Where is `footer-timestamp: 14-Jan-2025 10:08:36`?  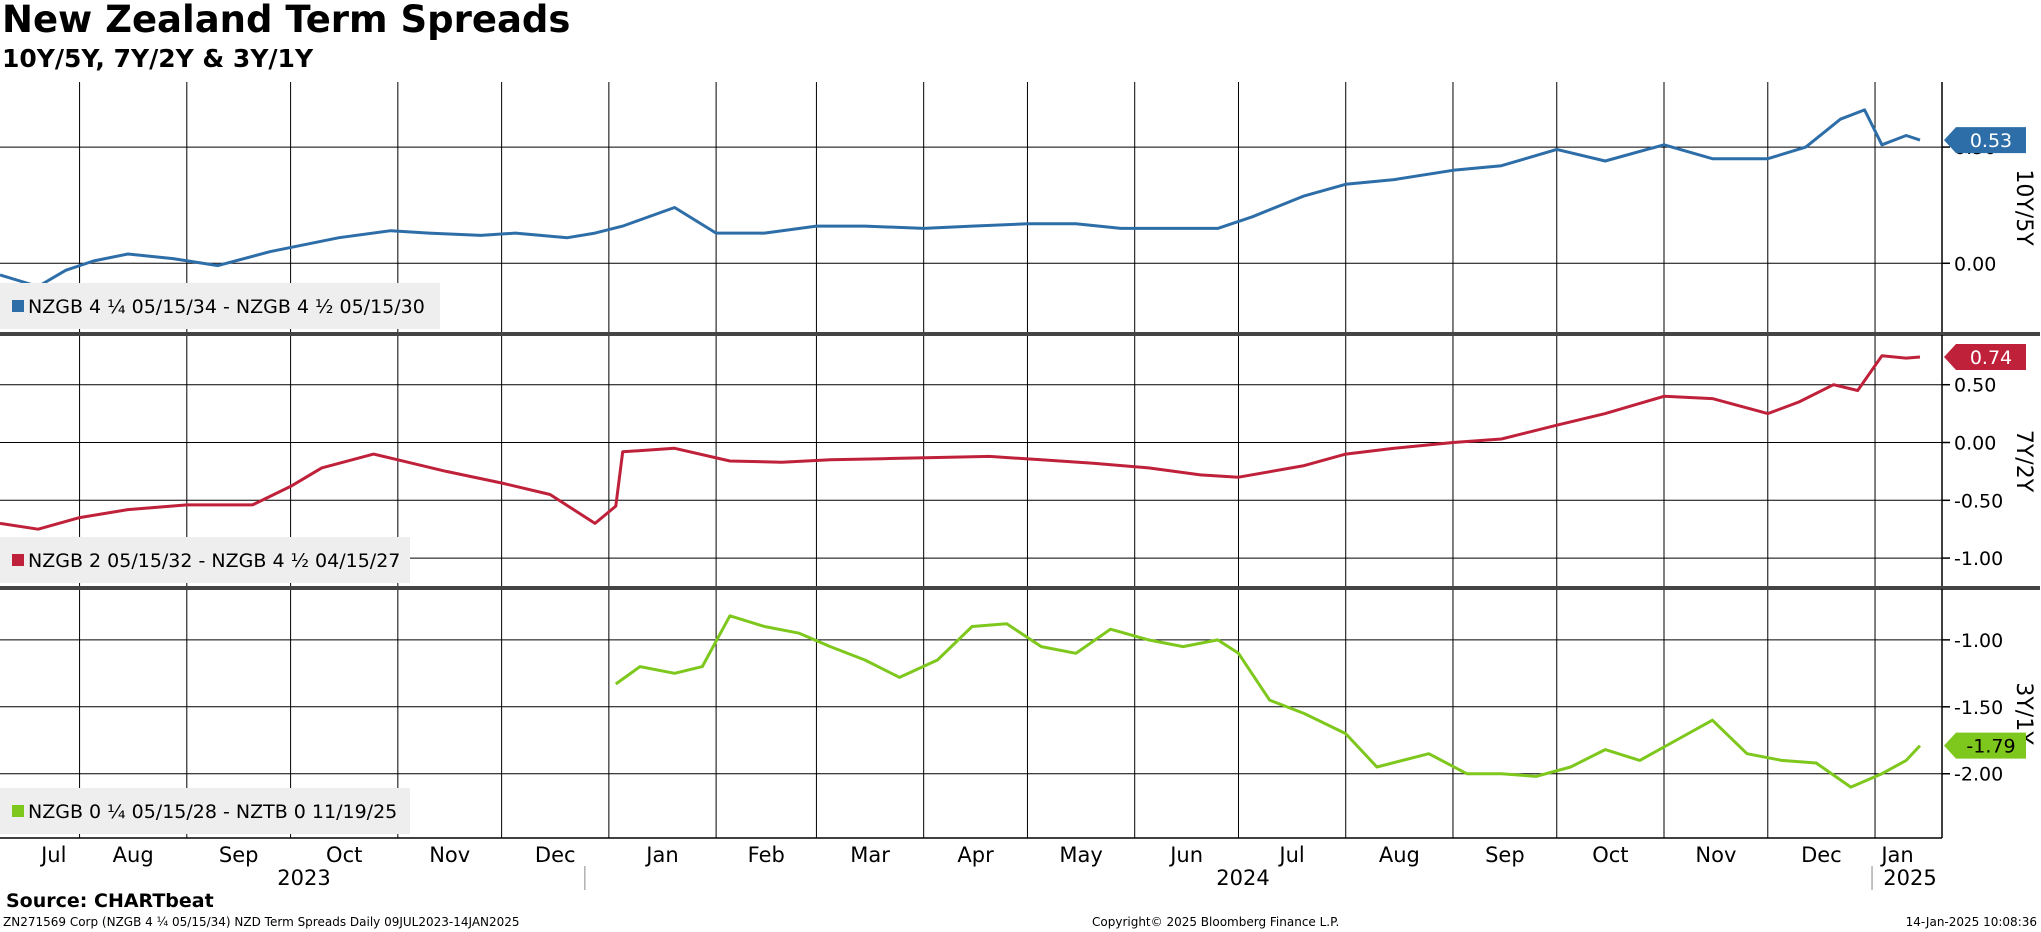
footer-timestamp: 14-Jan-2025 10:08:36 is located at coordinates (1971, 922).